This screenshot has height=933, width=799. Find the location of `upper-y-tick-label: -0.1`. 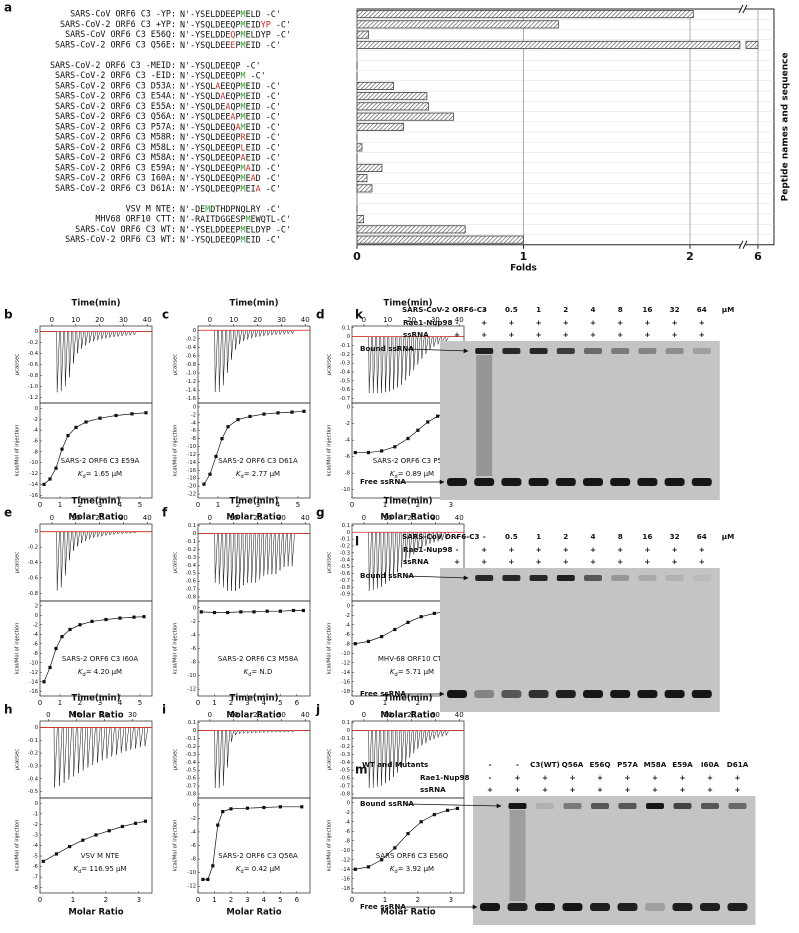

upper-y-tick-label: -0.1 is located at coordinates (191, 739).